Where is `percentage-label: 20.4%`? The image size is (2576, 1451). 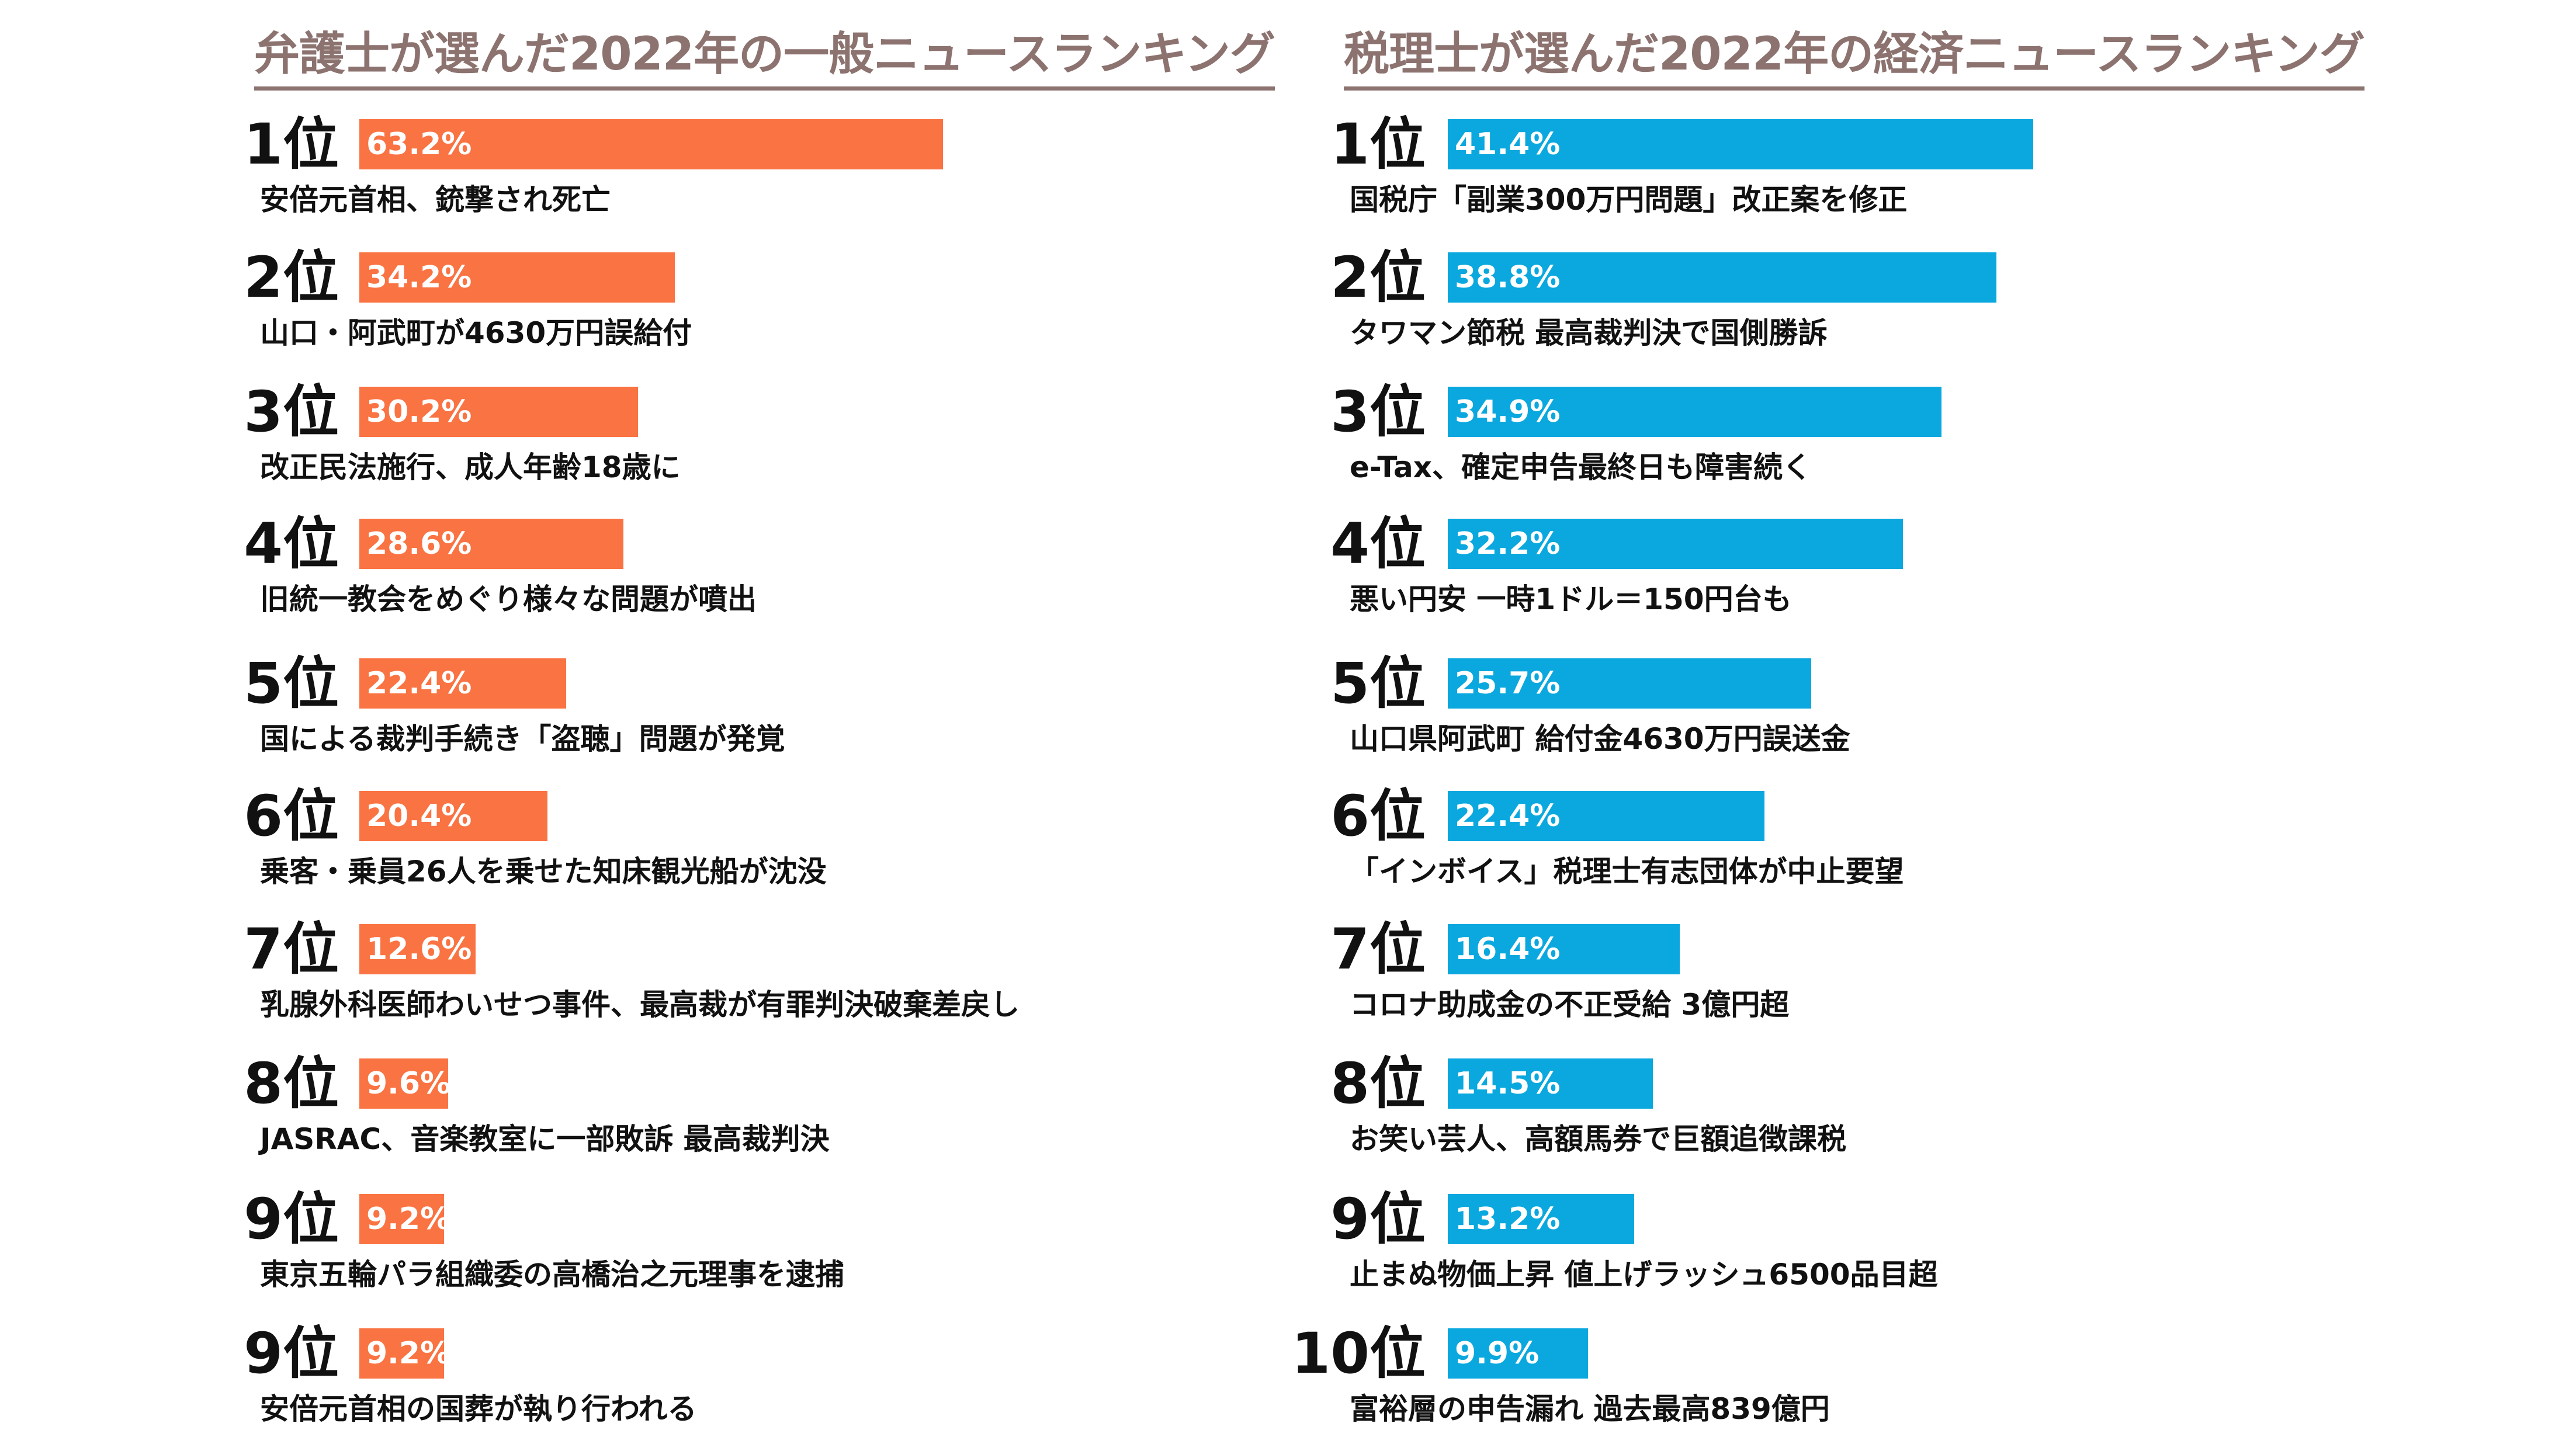 percentage-label: 20.4% is located at coordinates (419, 816).